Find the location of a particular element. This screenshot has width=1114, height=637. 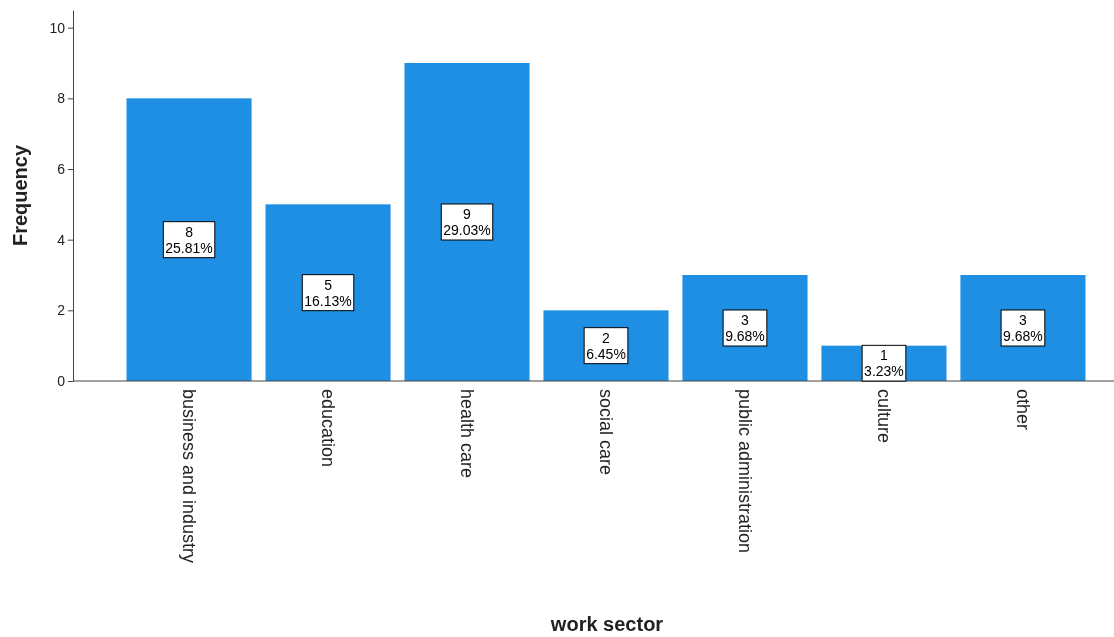

y-tick-label: 6 is located at coordinates (61, 168).